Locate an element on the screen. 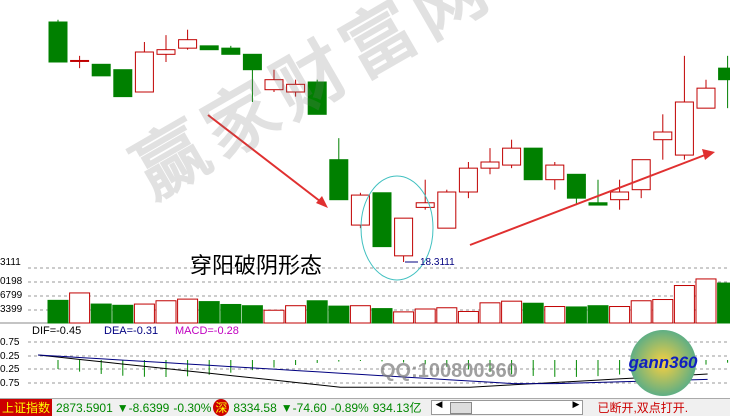  volume-tick: 0198 is located at coordinates (11, 281).